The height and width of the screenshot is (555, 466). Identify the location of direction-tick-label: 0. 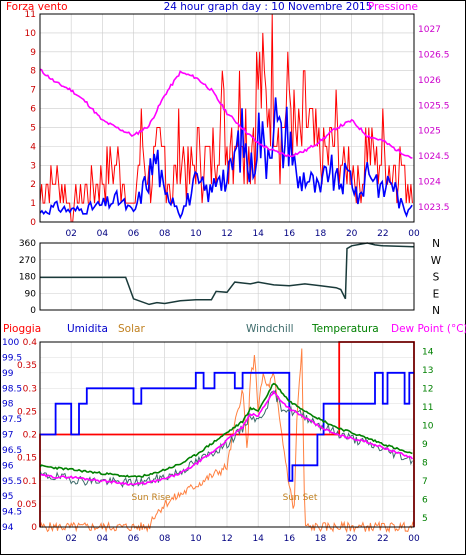
(33, 311).